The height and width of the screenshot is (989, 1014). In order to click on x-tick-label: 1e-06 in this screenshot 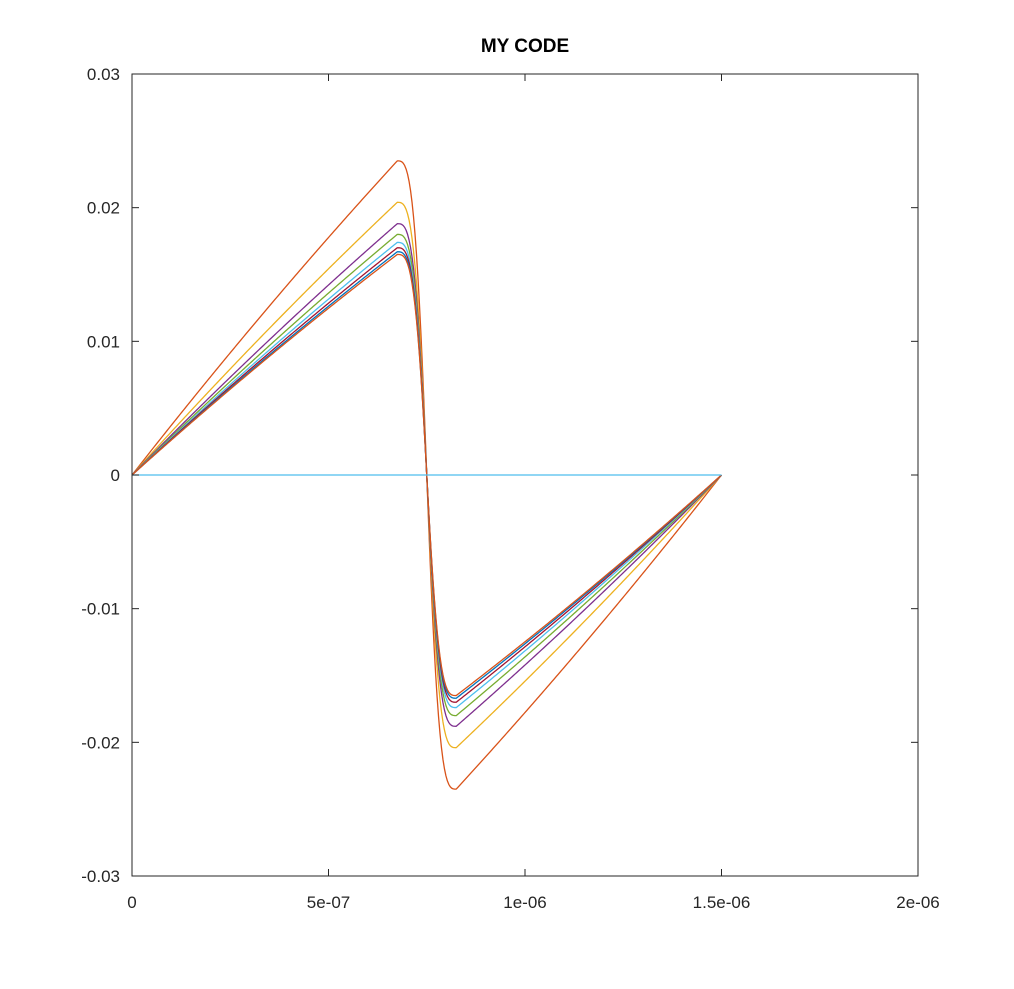, I will do `click(524, 902)`.